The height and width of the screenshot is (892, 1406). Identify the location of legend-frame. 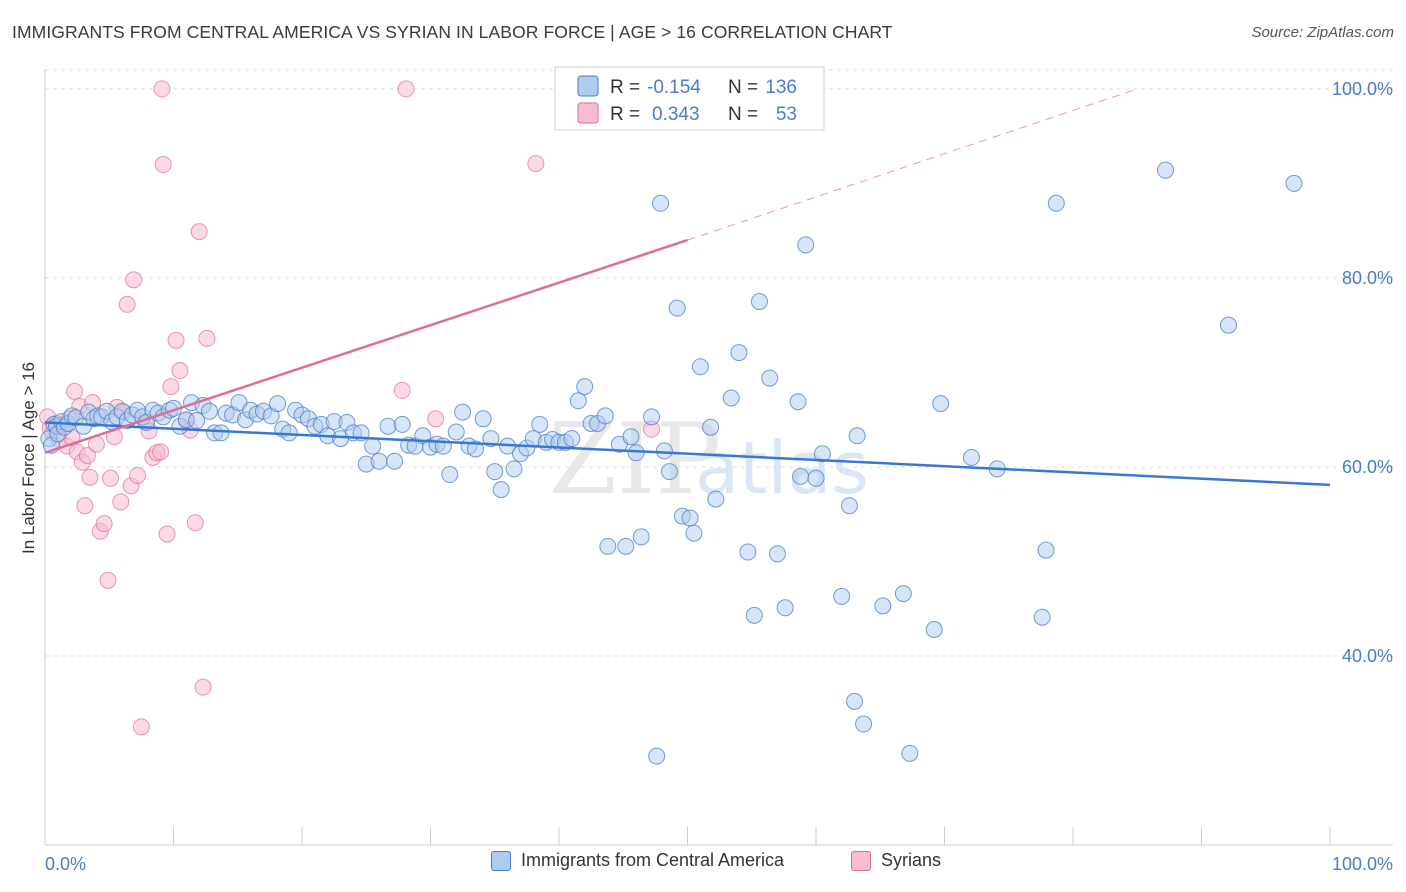
(689, 98).